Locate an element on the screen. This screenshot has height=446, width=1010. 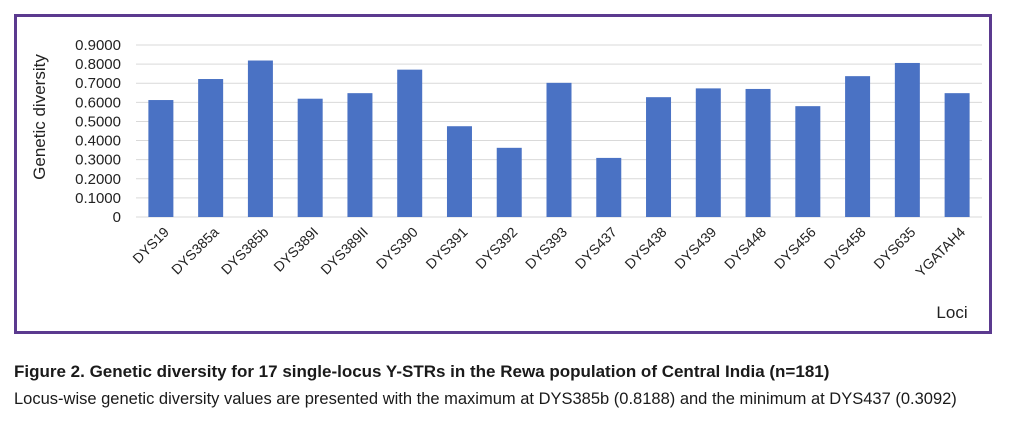
x-axis-title: Loci is located at coordinates (951, 312).